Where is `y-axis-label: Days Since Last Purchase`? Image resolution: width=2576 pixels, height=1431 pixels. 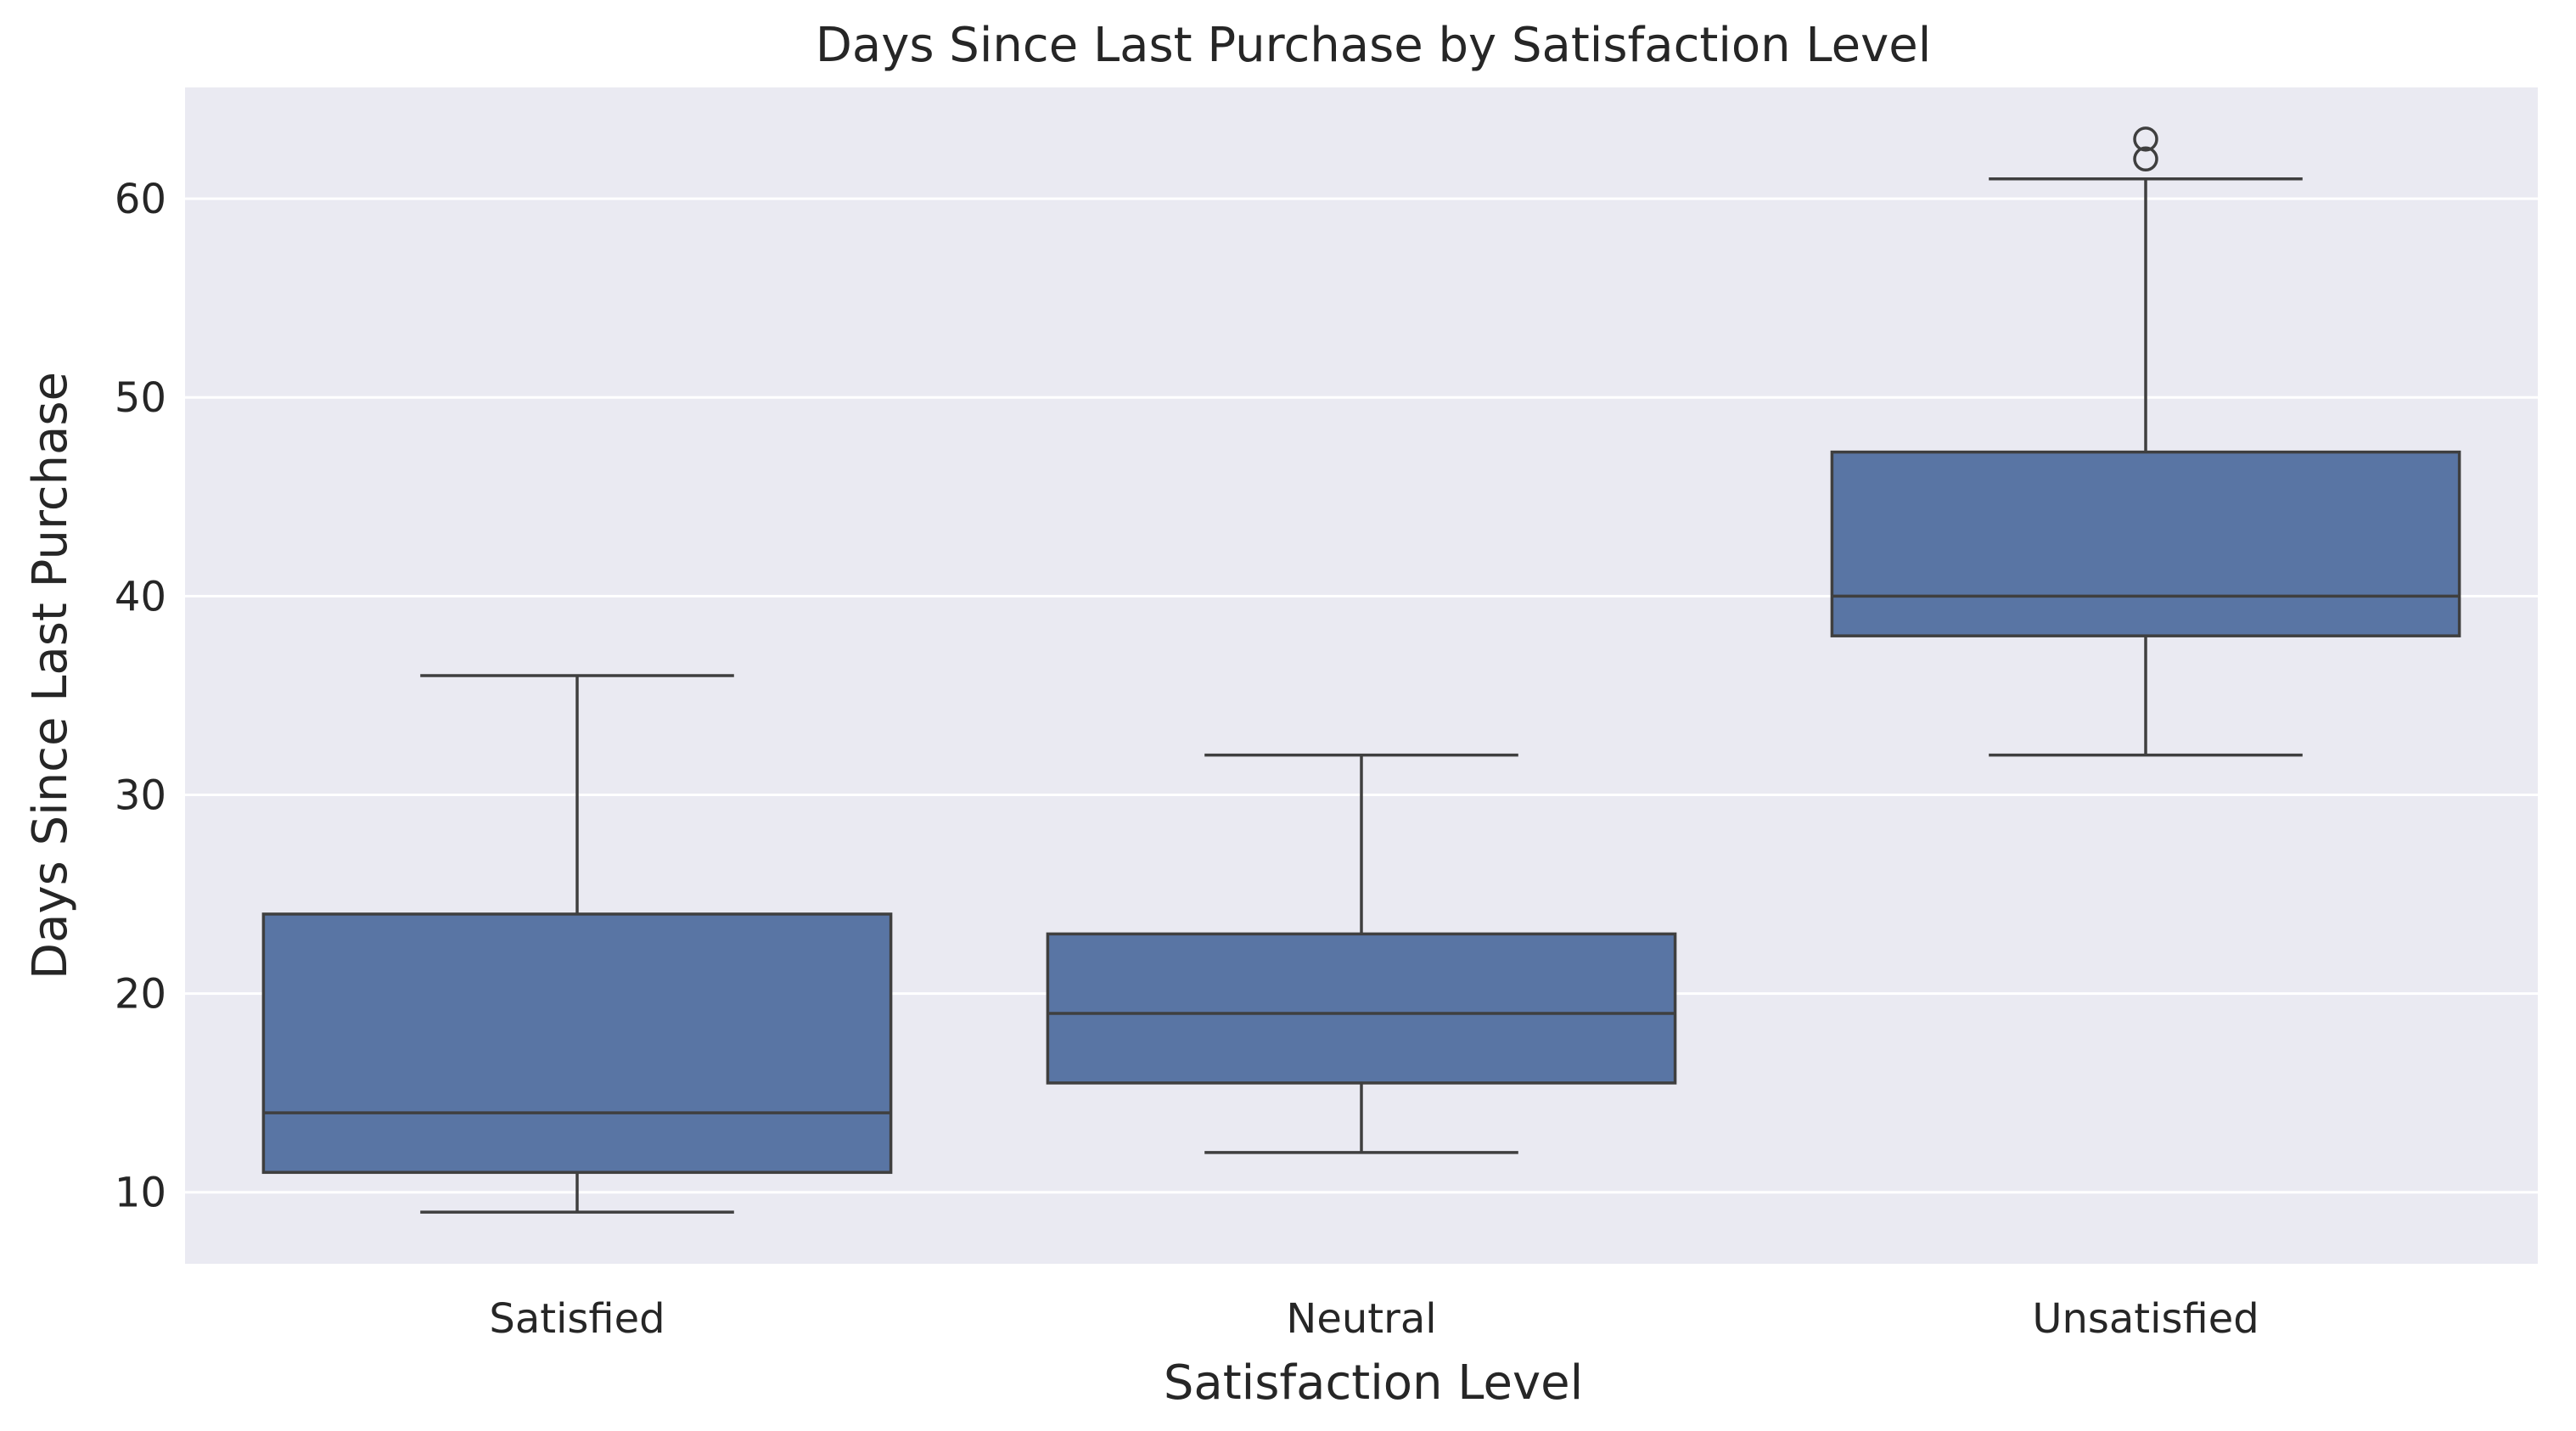 y-axis-label: Days Since Last Purchase is located at coordinates (50, 676).